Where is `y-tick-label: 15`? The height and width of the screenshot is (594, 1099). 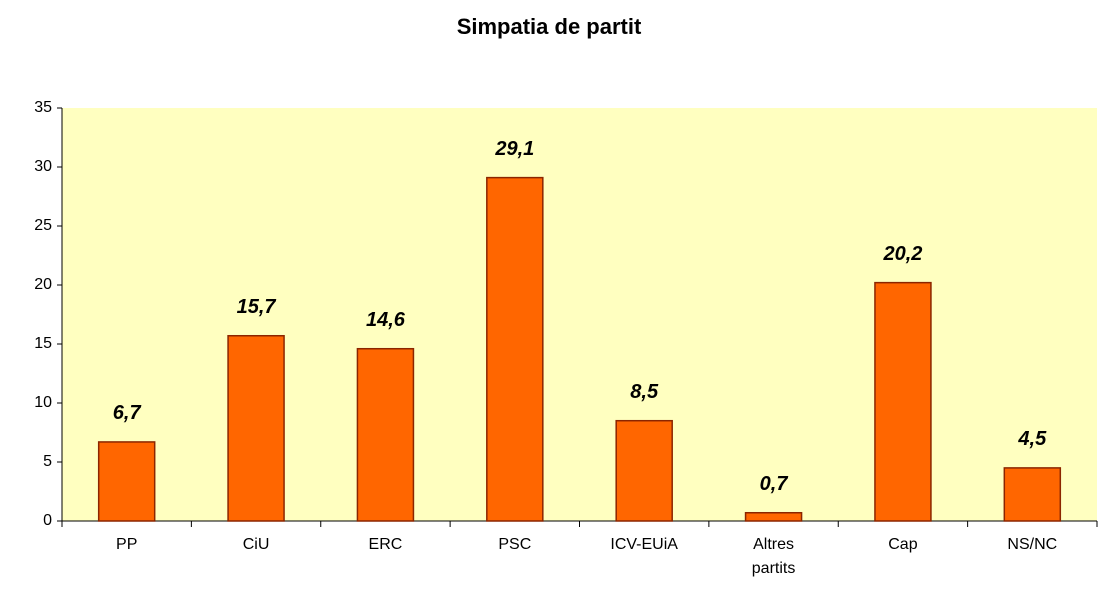
y-tick-label: 15 is located at coordinates (43, 343).